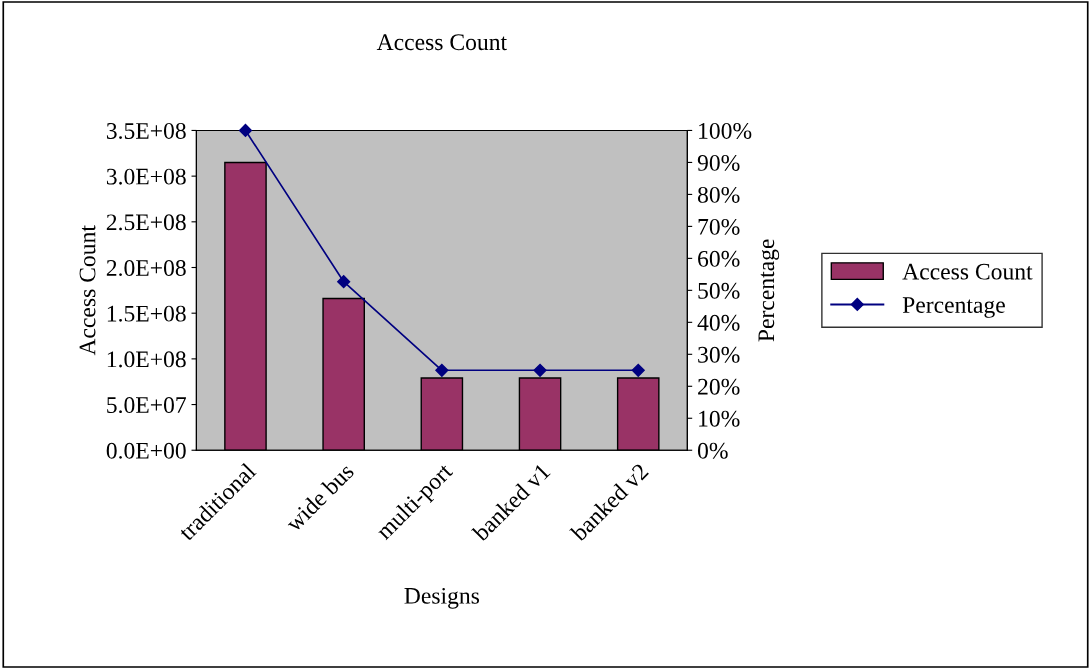 Image resolution: width=1091 pixels, height=669 pixels. What do you see at coordinates (719, 418) in the screenshot?
I see `y2-tick-label: 10%` at bounding box center [719, 418].